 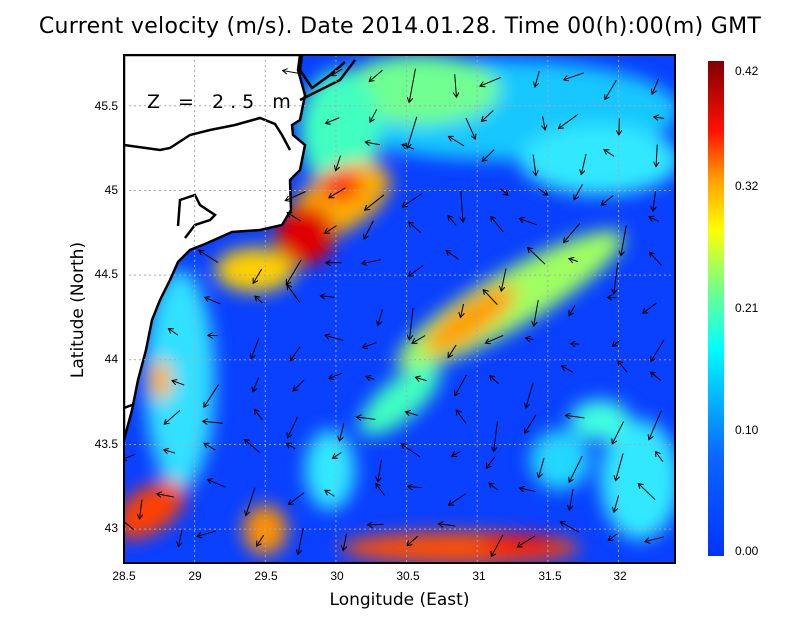 What do you see at coordinates (399, 600) in the screenshot?
I see `x-axis-label: Longitude (East)` at bounding box center [399, 600].